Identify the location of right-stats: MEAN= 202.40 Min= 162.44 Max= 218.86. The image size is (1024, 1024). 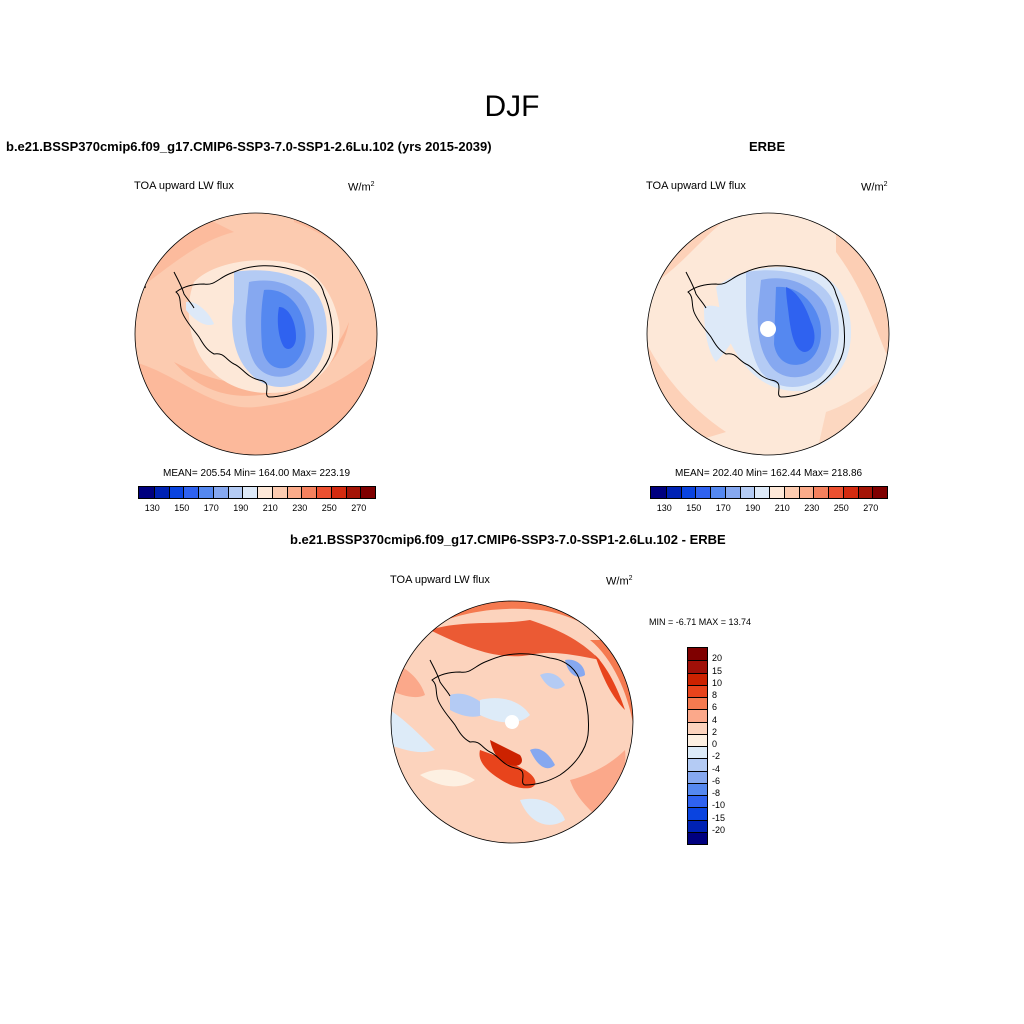
(769, 473).